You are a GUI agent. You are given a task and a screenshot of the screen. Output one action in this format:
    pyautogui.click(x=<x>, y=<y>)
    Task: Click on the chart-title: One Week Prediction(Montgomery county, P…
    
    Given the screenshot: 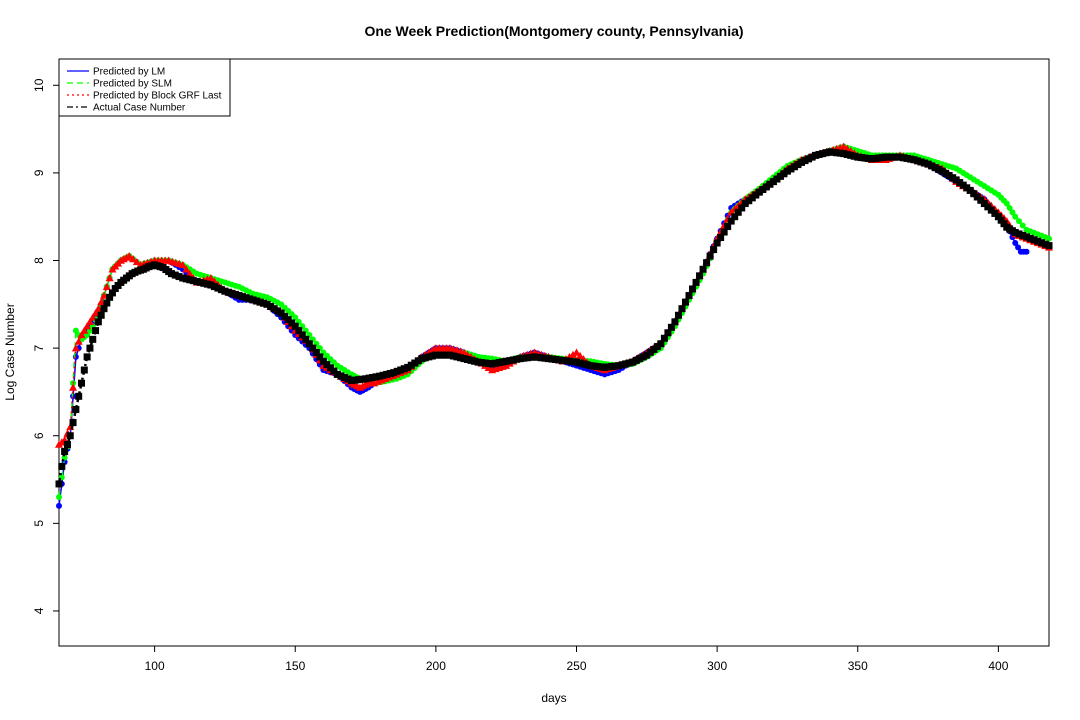 What is the action you would take?
    pyautogui.click(x=553, y=31)
    